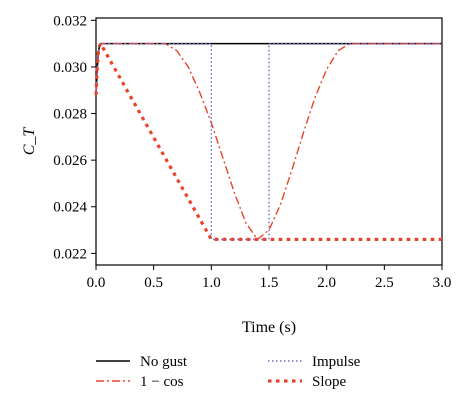  Describe the element at coordinates (384, 283) in the screenshot. I see `x-tick-label: 2.5` at that location.